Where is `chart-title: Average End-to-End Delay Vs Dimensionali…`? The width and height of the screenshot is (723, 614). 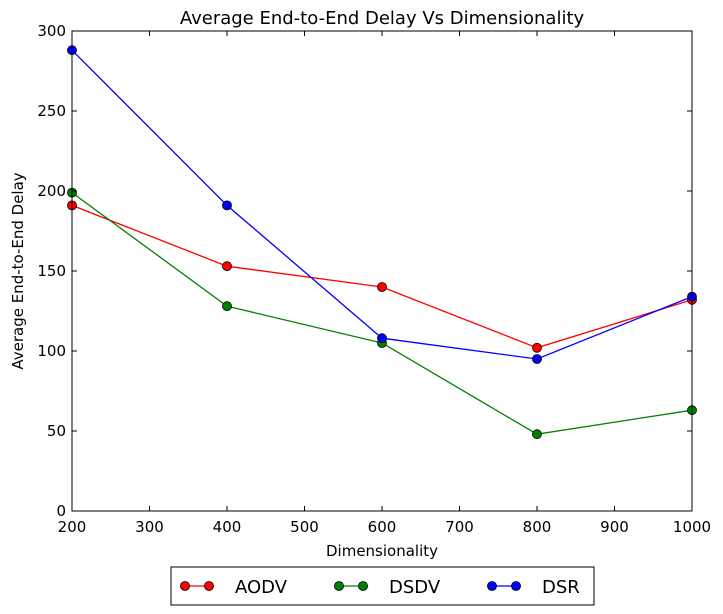 chart-title: Average End-to-End Delay Vs Dimensionali… is located at coordinates (382, 18).